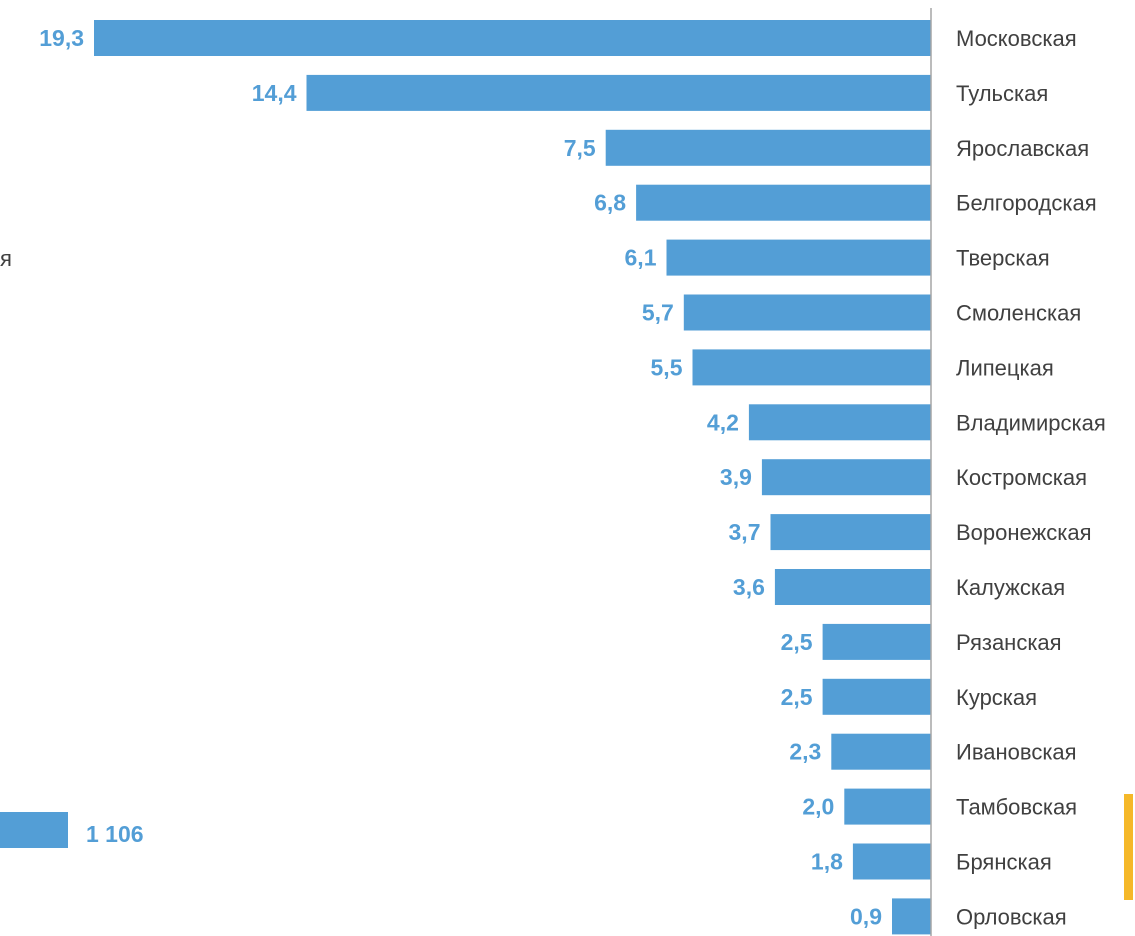  I want to click on category-label: Ивановская, so click(1016, 752).